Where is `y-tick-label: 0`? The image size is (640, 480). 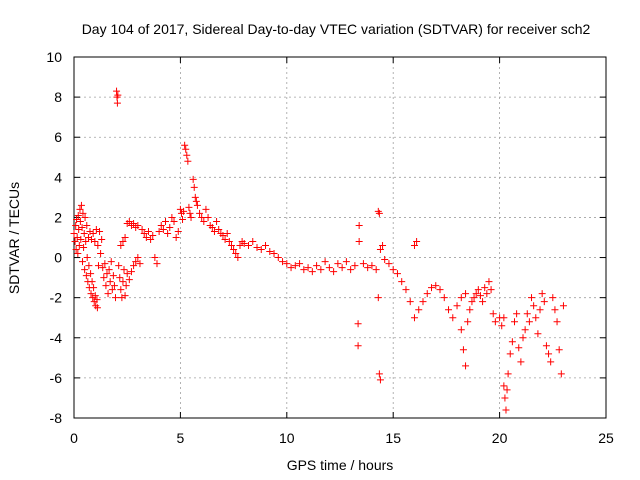
y-tick-label: 0 is located at coordinates (58, 258).